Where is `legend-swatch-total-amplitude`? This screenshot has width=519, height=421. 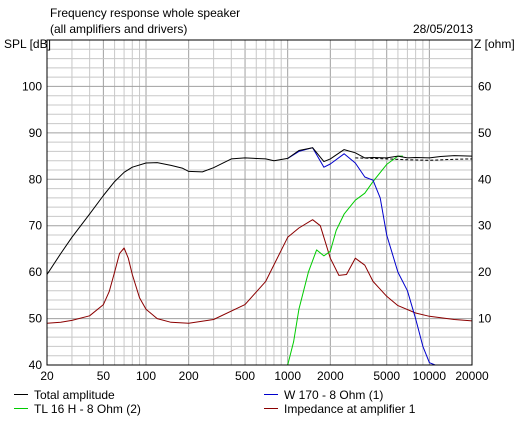 legend-swatch-total-amplitude is located at coordinates (21, 395).